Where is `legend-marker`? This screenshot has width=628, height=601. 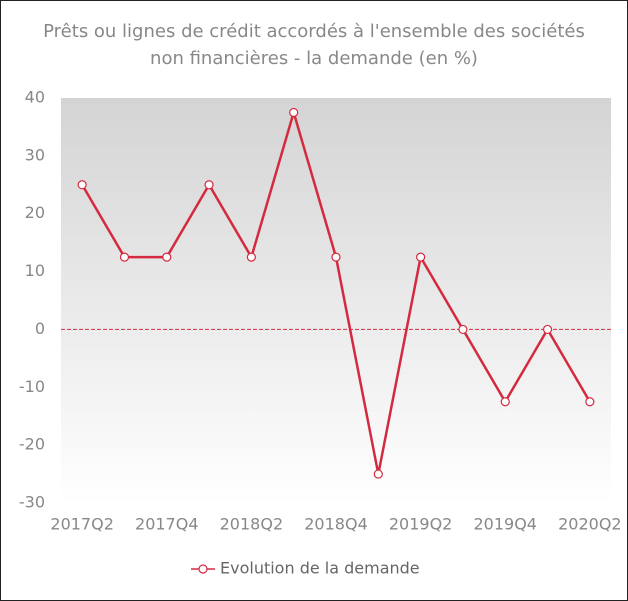 legend-marker is located at coordinates (203, 569).